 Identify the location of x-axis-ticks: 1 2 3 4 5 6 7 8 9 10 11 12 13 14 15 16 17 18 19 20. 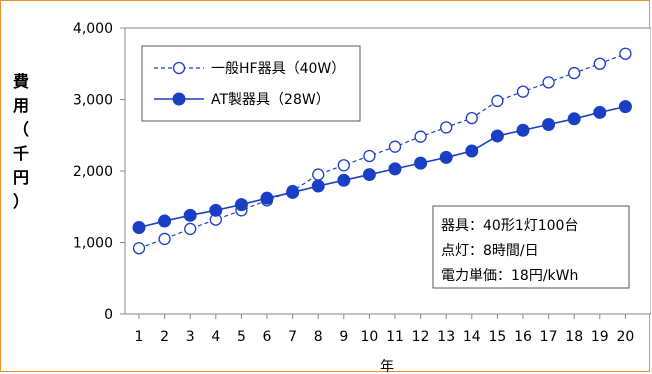
(385, 329).